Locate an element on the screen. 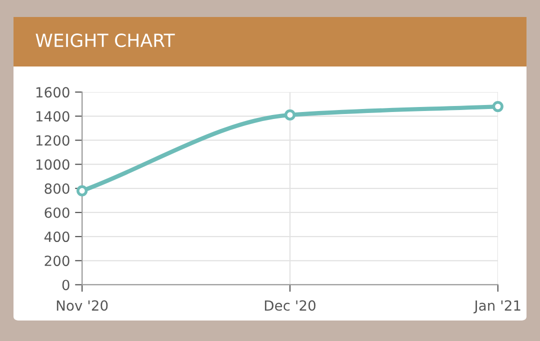 The image size is (540, 341). y-tick-label: 600 is located at coordinates (57, 212).